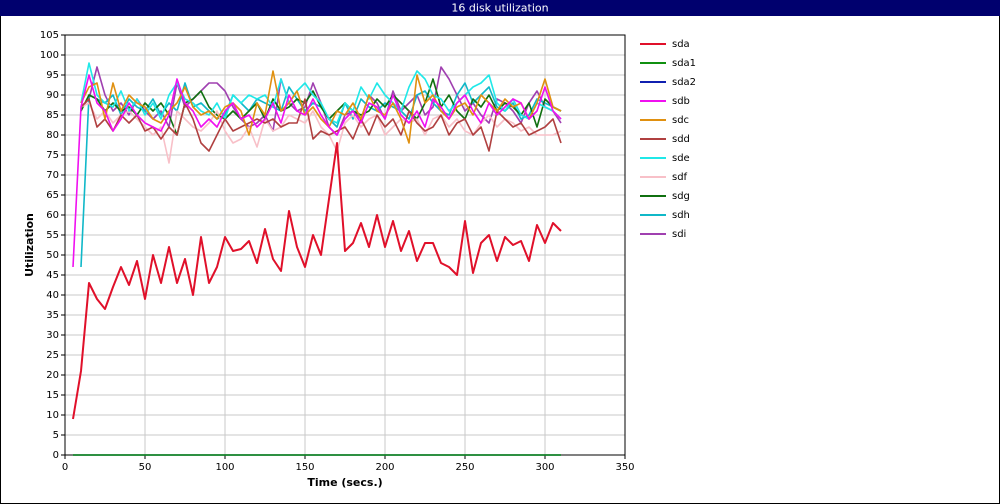 The width and height of the screenshot is (1000, 504). Describe the element at coordinates (56, 435) in the screenshot. I see `y-tick-label: 5` at that location.